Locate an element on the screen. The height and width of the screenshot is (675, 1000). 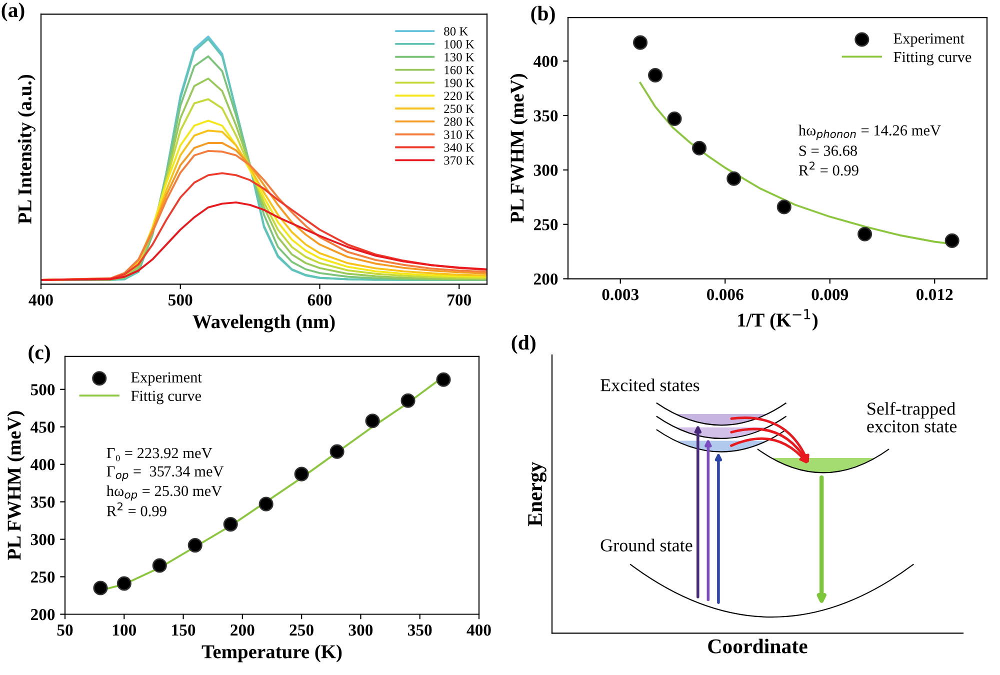
legend-label: 370 K is located at coordinates (459, 160).